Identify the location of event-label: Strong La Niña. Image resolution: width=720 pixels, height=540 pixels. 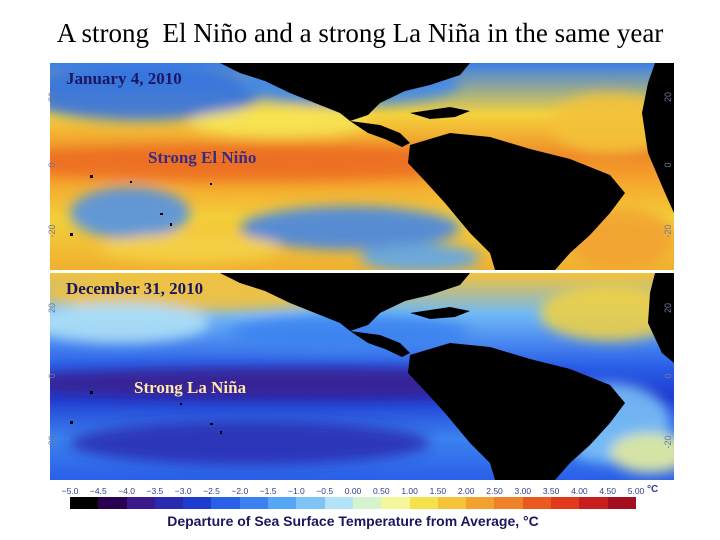
(190, 387).